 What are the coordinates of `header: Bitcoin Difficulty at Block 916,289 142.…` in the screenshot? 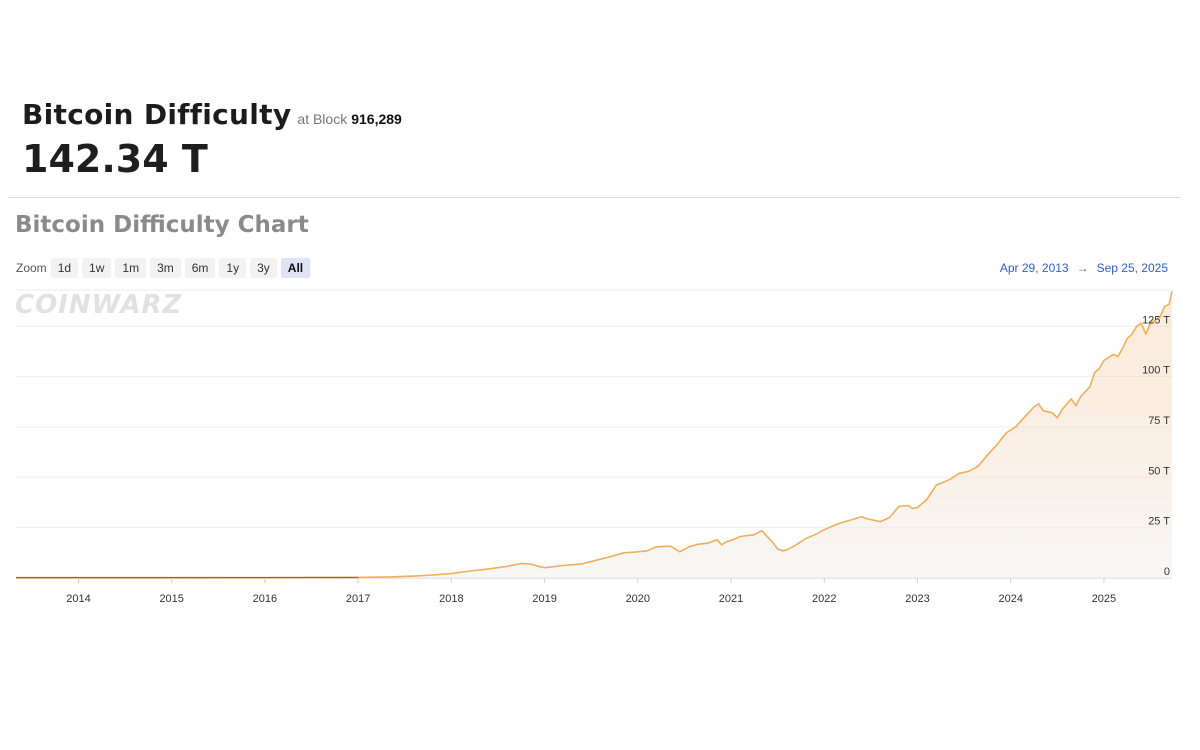 It's located at (212, 139).